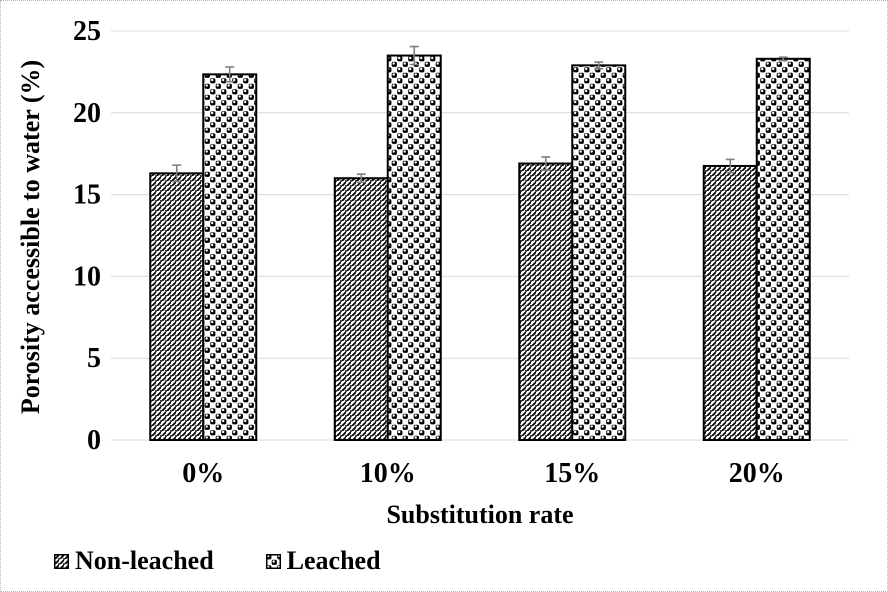 The image size is (888, 592). Describe the element at coordinates (388, 473) in the screenshot. I see `category-label: 10%` at that location.